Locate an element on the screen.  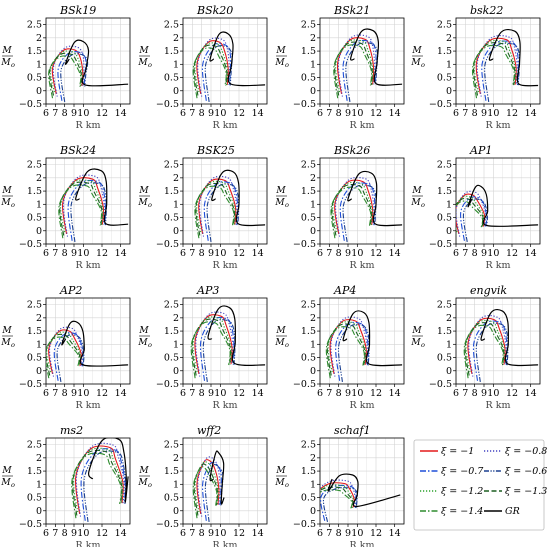
legend-item: ξ = −1.3 is located at coordinates (515, 491).